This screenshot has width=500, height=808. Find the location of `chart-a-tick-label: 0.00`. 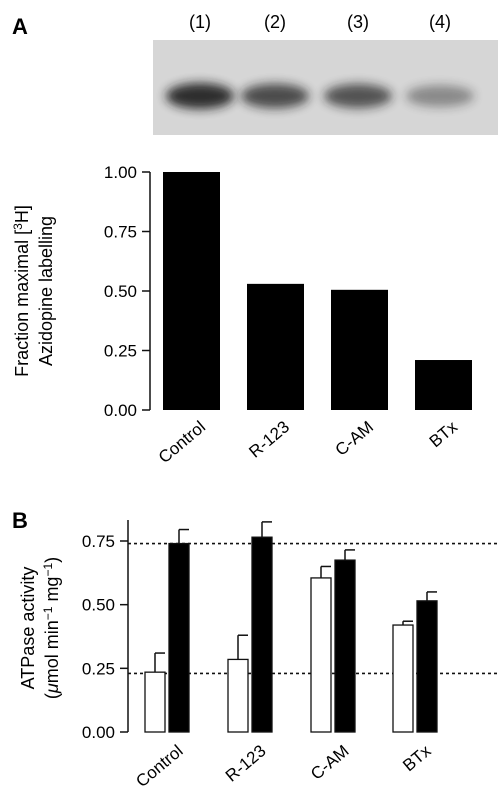

chart-a-tick-label: 0.00 is located at coordinates (120, 410).